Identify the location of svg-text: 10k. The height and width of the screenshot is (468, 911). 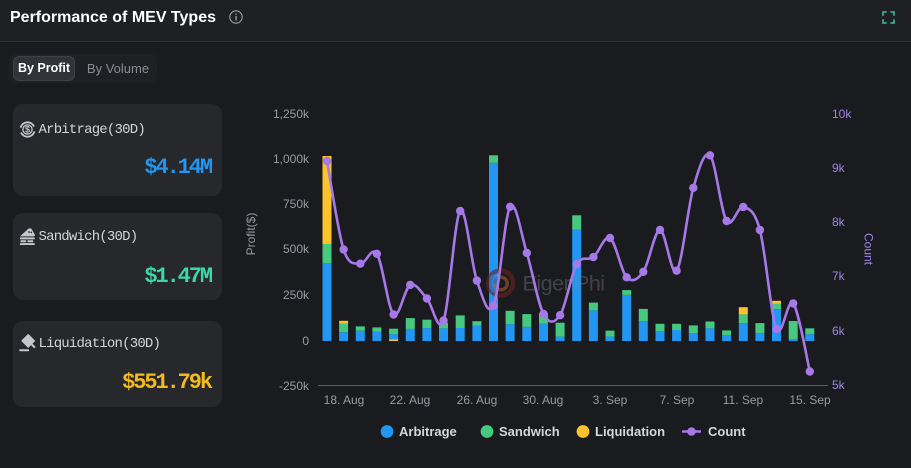
(842, 114).